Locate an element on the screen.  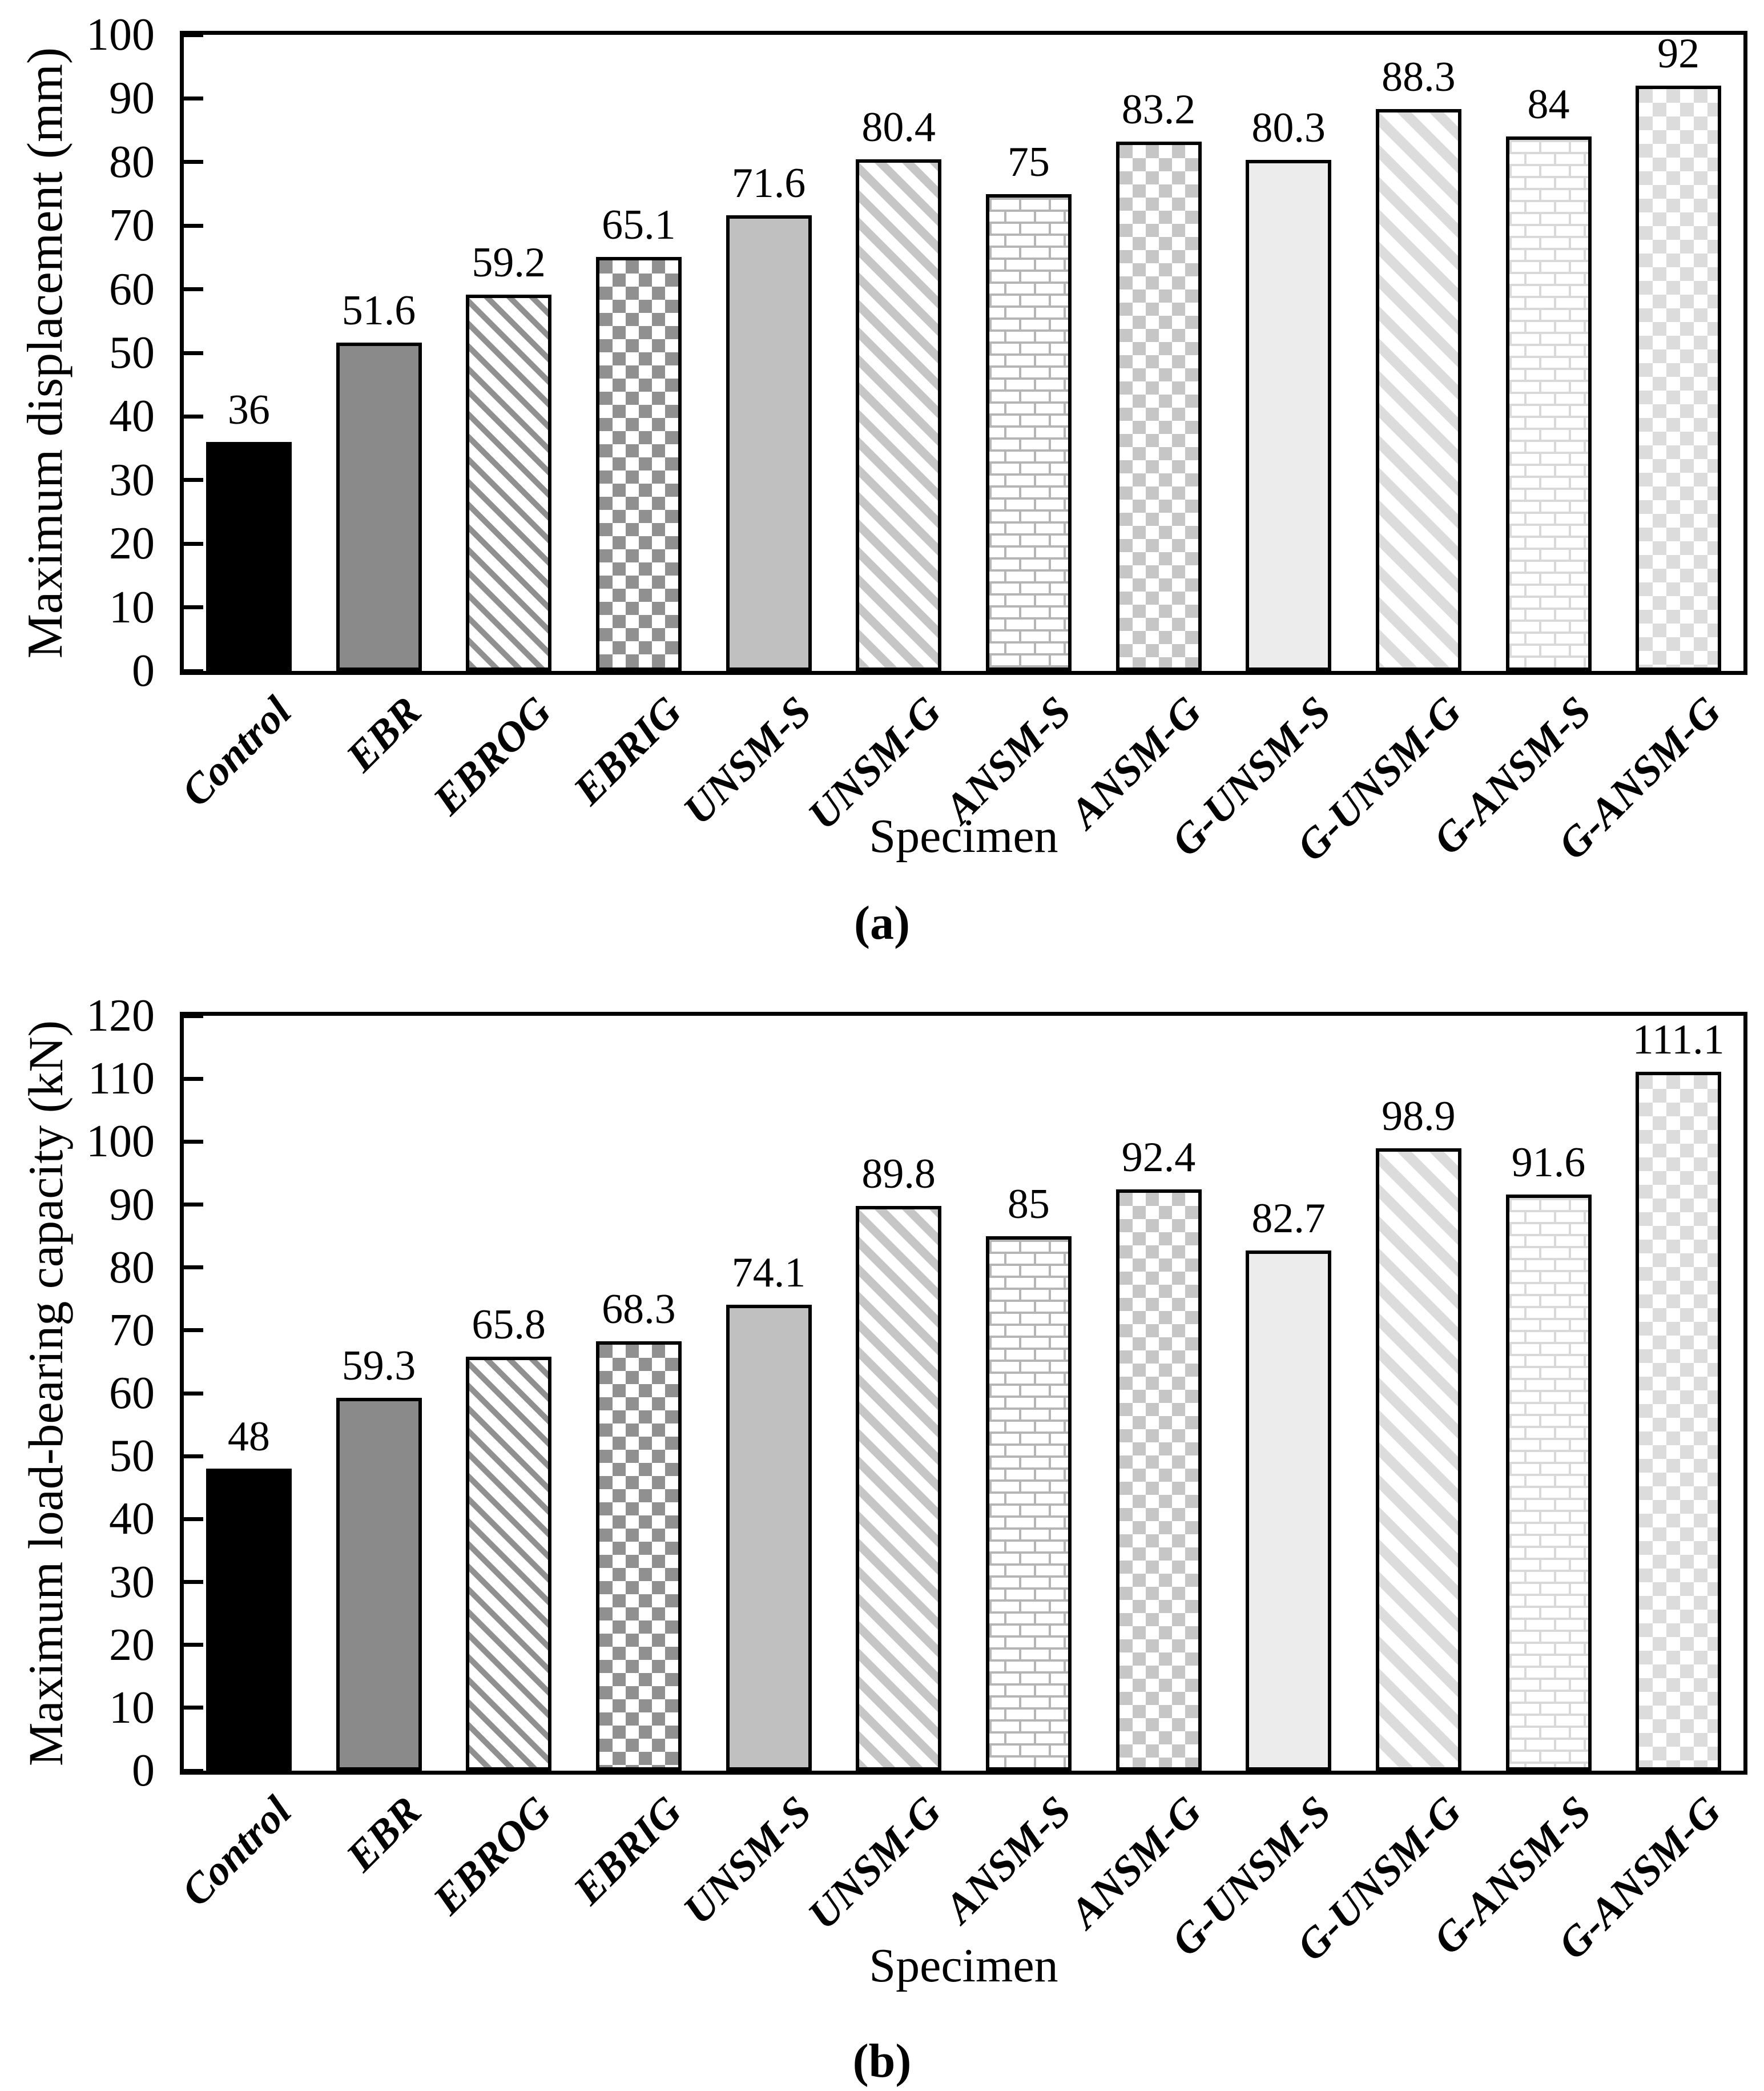
panel-caption-b: (b) is located at coordinates (882, 2061).